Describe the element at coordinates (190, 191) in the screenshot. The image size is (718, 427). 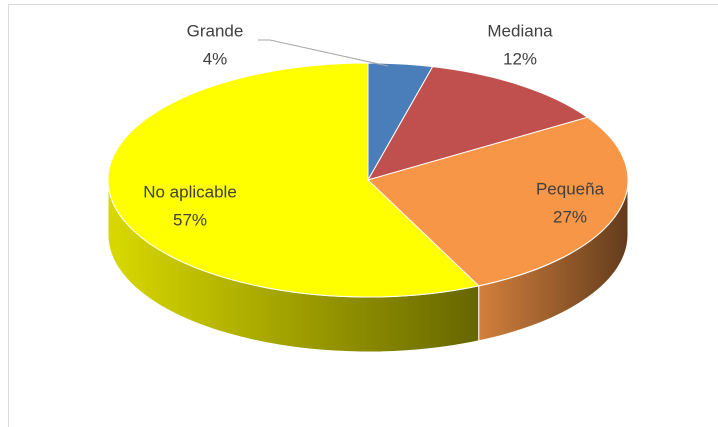
I see `data-label-name: No aplicable` at that location.